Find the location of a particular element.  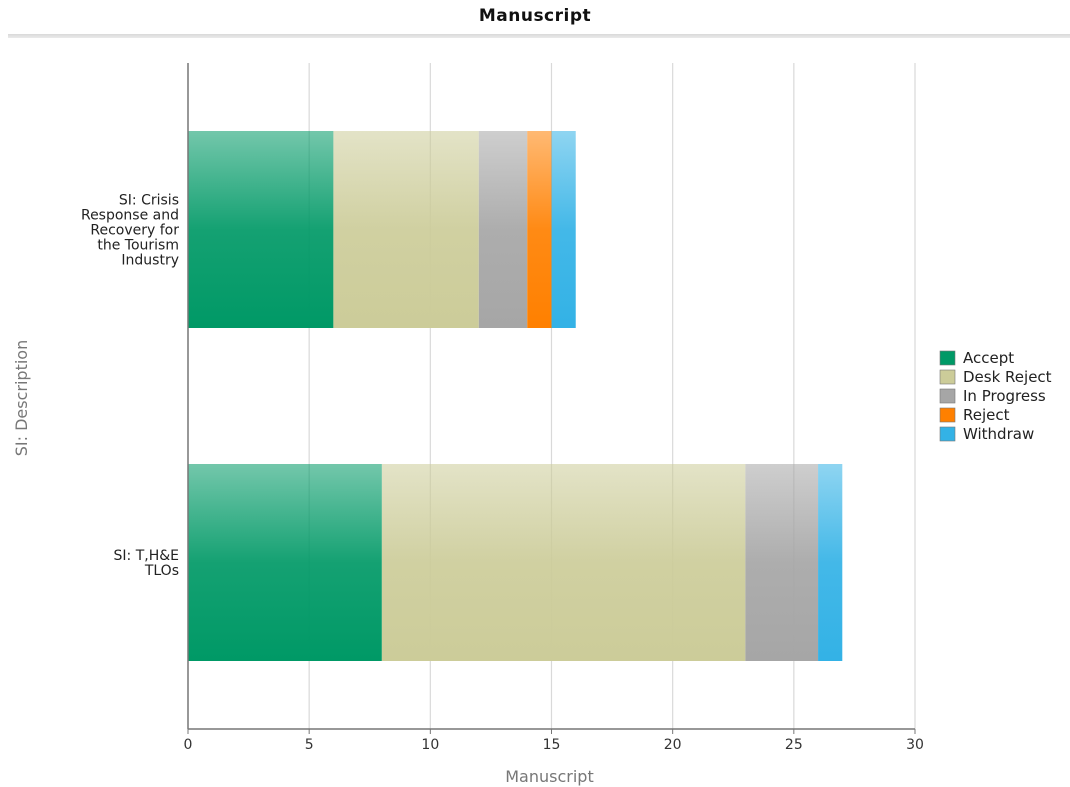

title-divider is located at coordinates (539, 36).